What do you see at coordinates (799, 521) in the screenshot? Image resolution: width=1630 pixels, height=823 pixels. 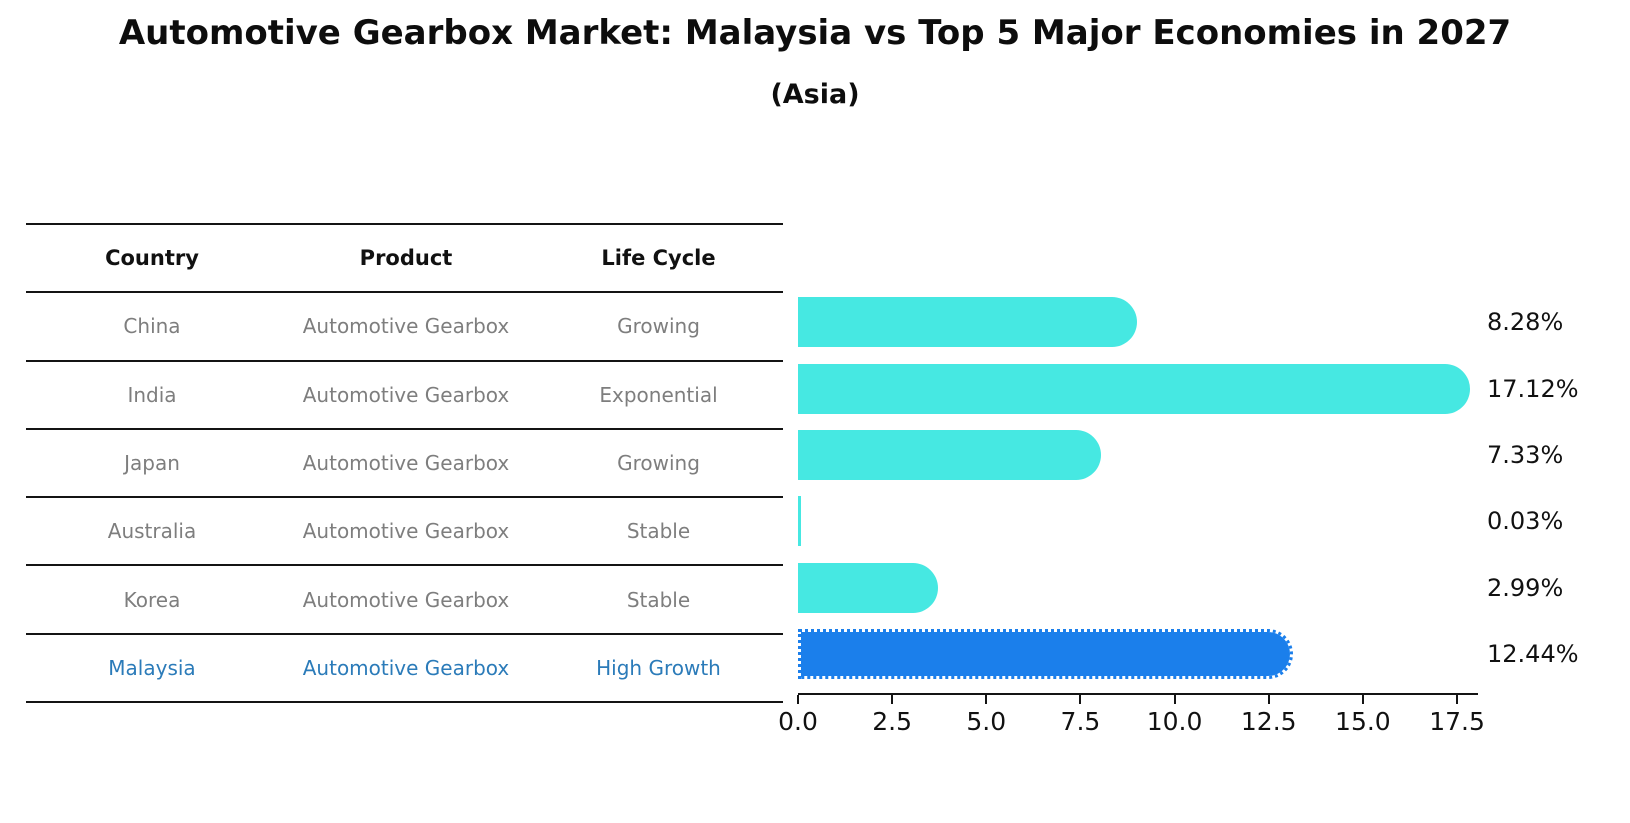 I see `bar-australia` at bounding box center [799, 521].